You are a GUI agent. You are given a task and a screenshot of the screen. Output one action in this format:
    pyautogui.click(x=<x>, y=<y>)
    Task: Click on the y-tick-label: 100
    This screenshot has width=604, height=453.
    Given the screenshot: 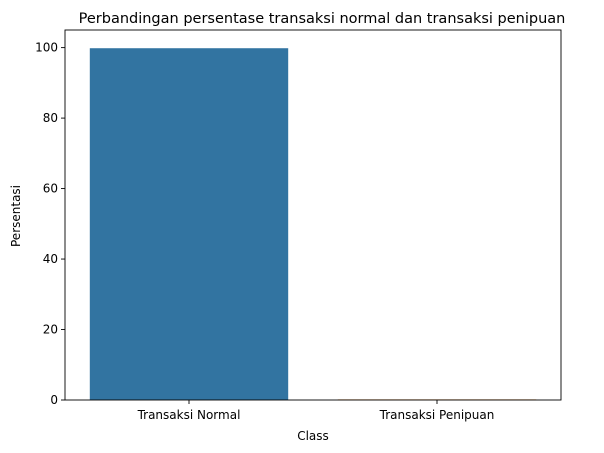 What is the action you would take?
    pyautogui.click(x=46, y=48)
    